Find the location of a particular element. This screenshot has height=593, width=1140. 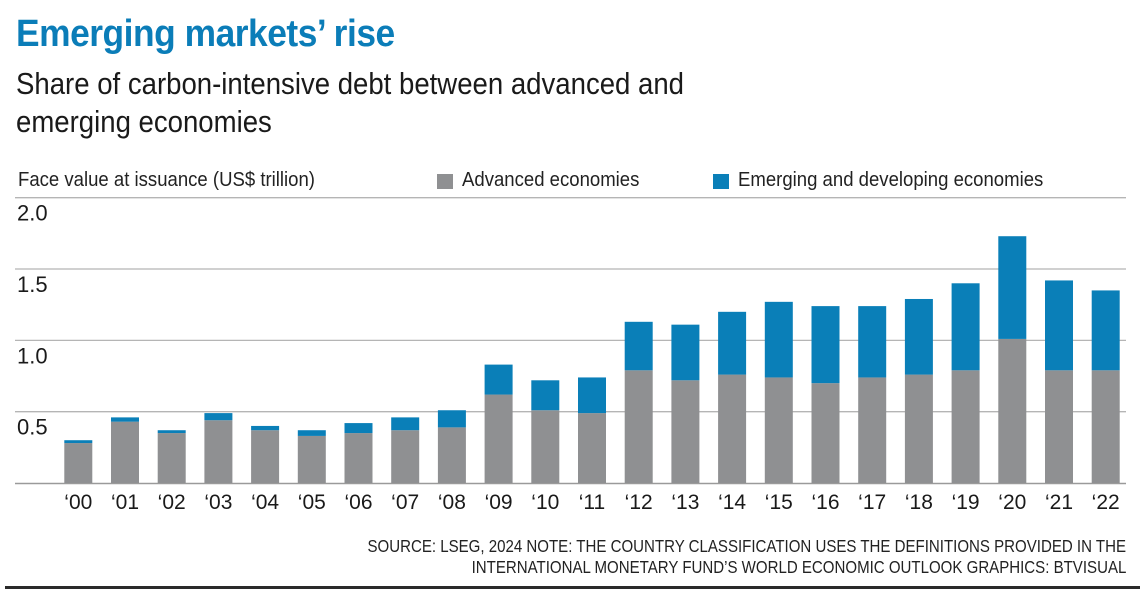

x-tick-label: ‘02 is located at coordinates (172, 502).